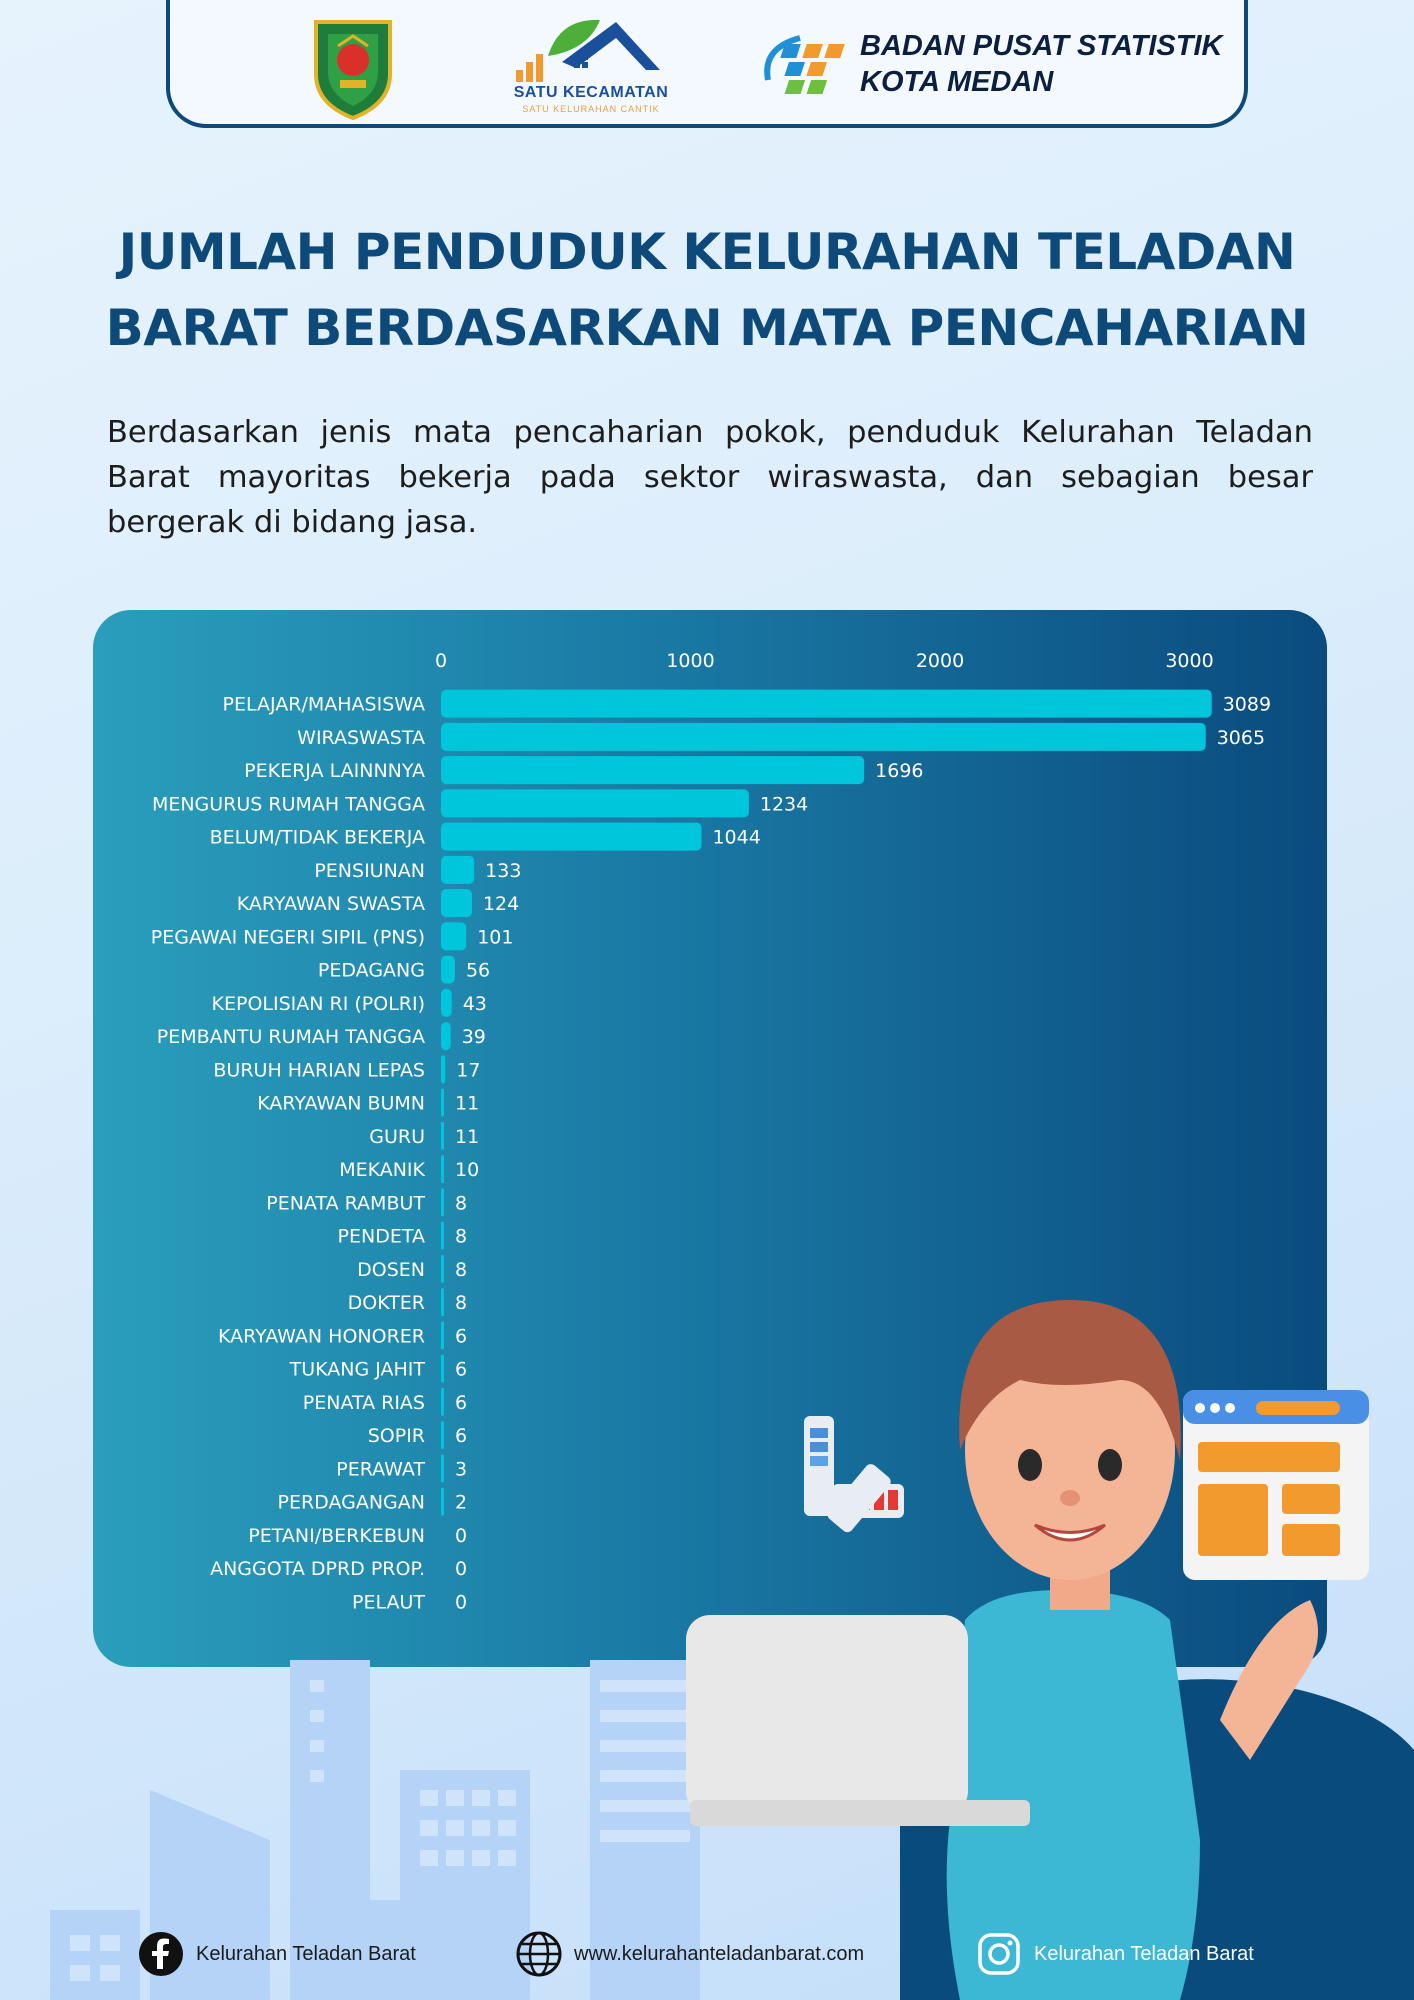 This screenshot has height=2000, width=1414. Describe the element at coordinates (804, 64) in the screenshot. I see `bps-logo` at that location.